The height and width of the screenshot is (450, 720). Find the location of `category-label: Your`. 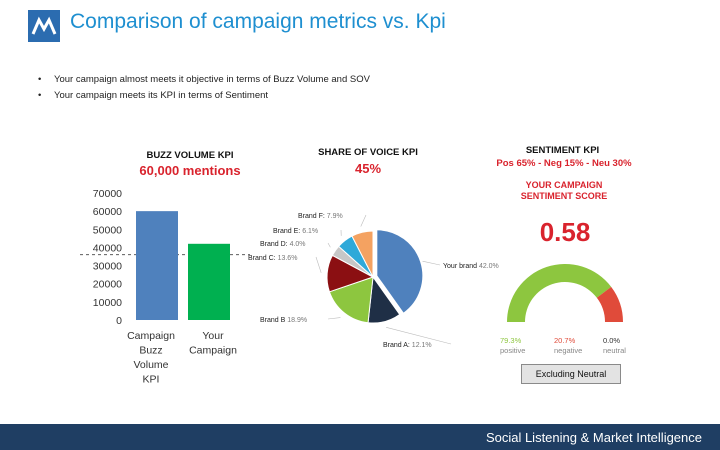

category-label: Your is located at coordinates (213, 336).